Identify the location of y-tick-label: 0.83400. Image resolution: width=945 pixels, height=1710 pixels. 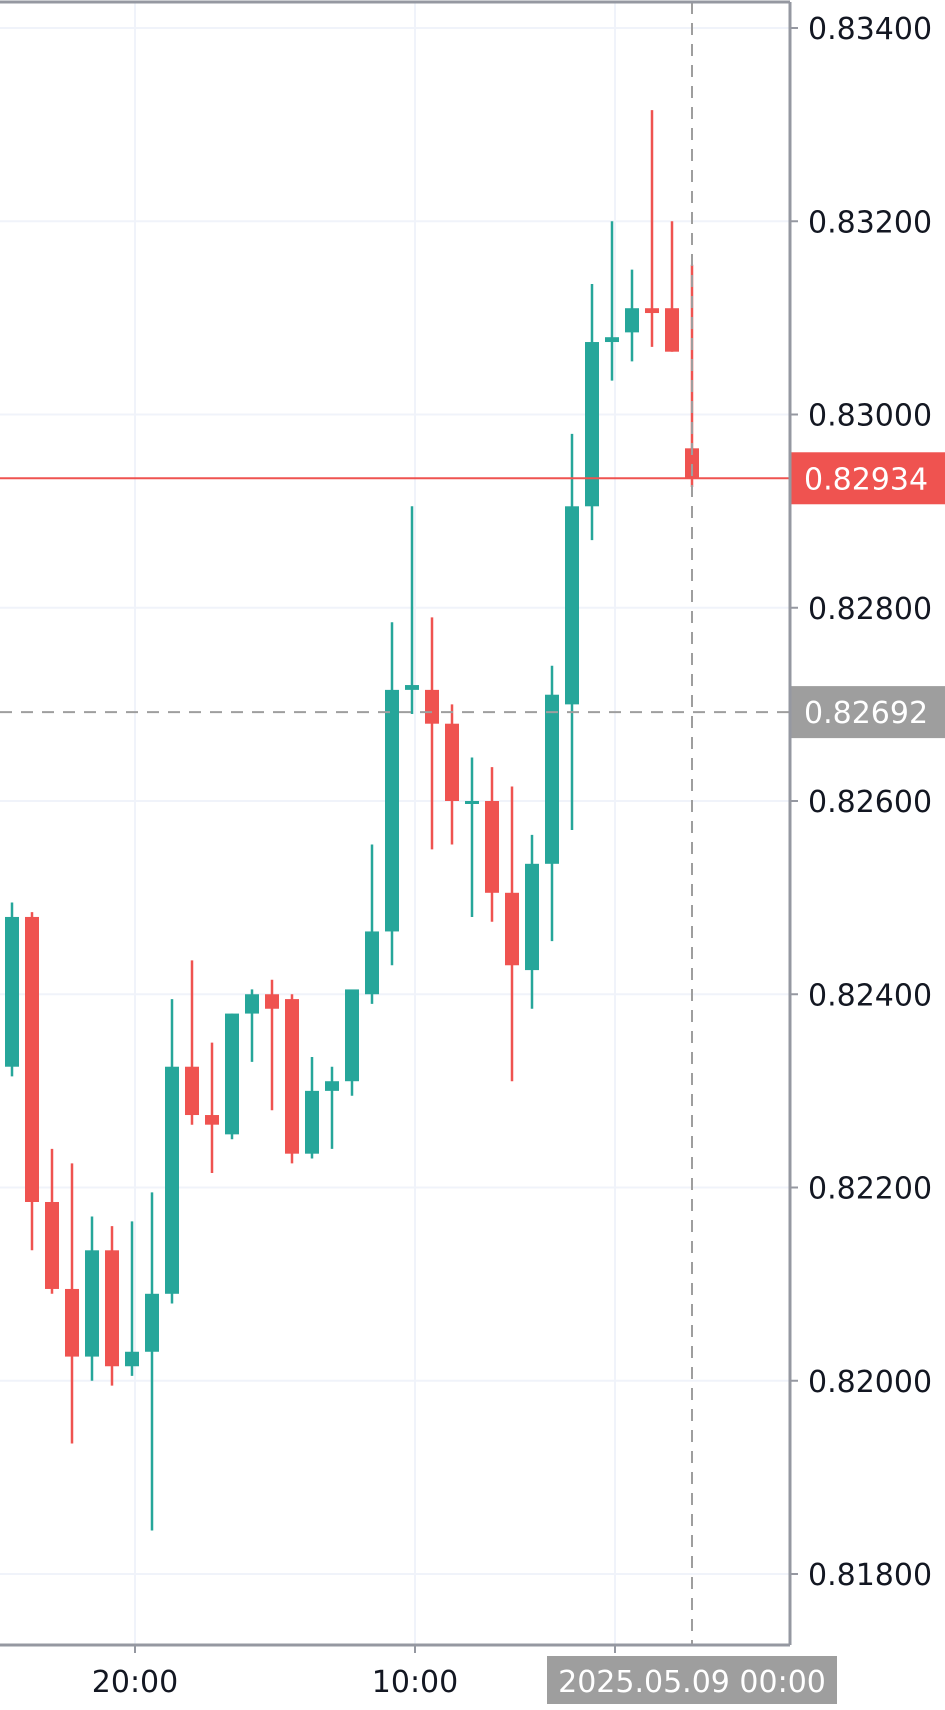
(870, 29).